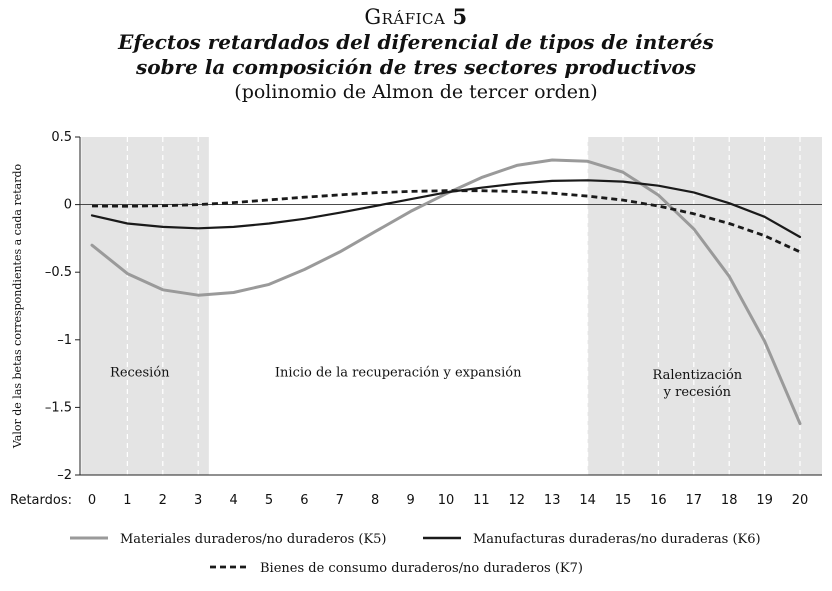 This screenshot has height=591, width=832. What do you see at coordinates (61, 137) in the screenshot?
I see `y-tick-label: 0.5` at bounding box center [61, 137].